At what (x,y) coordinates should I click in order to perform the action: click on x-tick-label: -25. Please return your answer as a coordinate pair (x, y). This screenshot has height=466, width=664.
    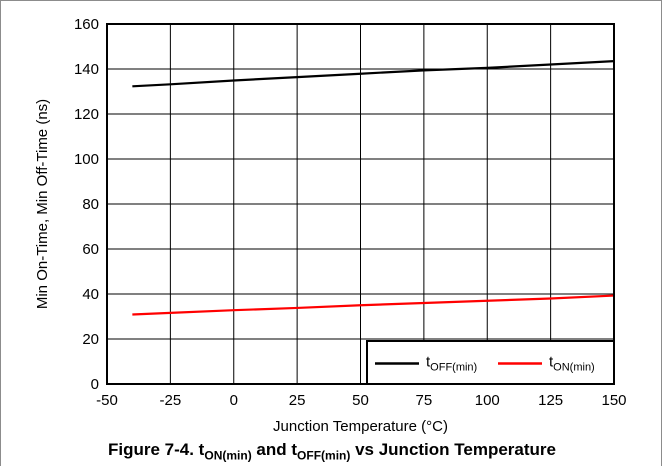
    Looking at the image, I should click on (171, 400).